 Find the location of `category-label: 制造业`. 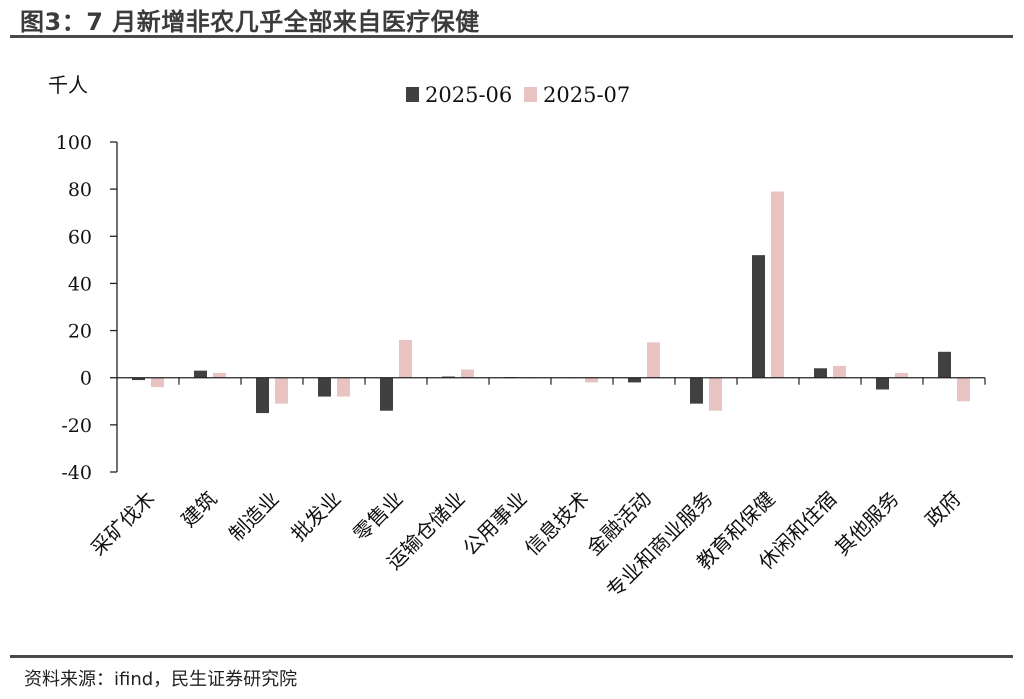

category-label: 制造业 is located at coordinates (253, 516).